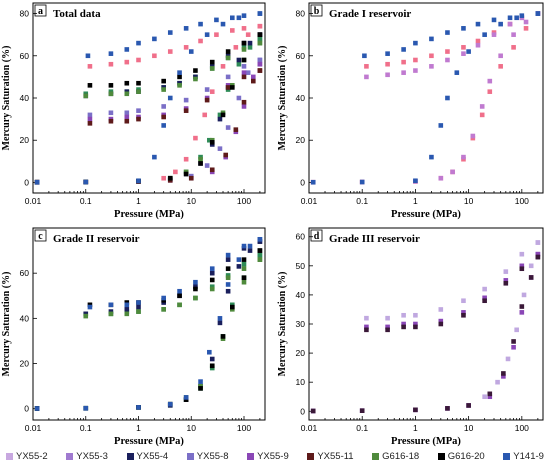 The height and width of the screenshot is (465, 550). What do you see at coordinates (469, 428) in the screenshot?
I see `x-tick-label: 10` at bounding box center [469, 428].